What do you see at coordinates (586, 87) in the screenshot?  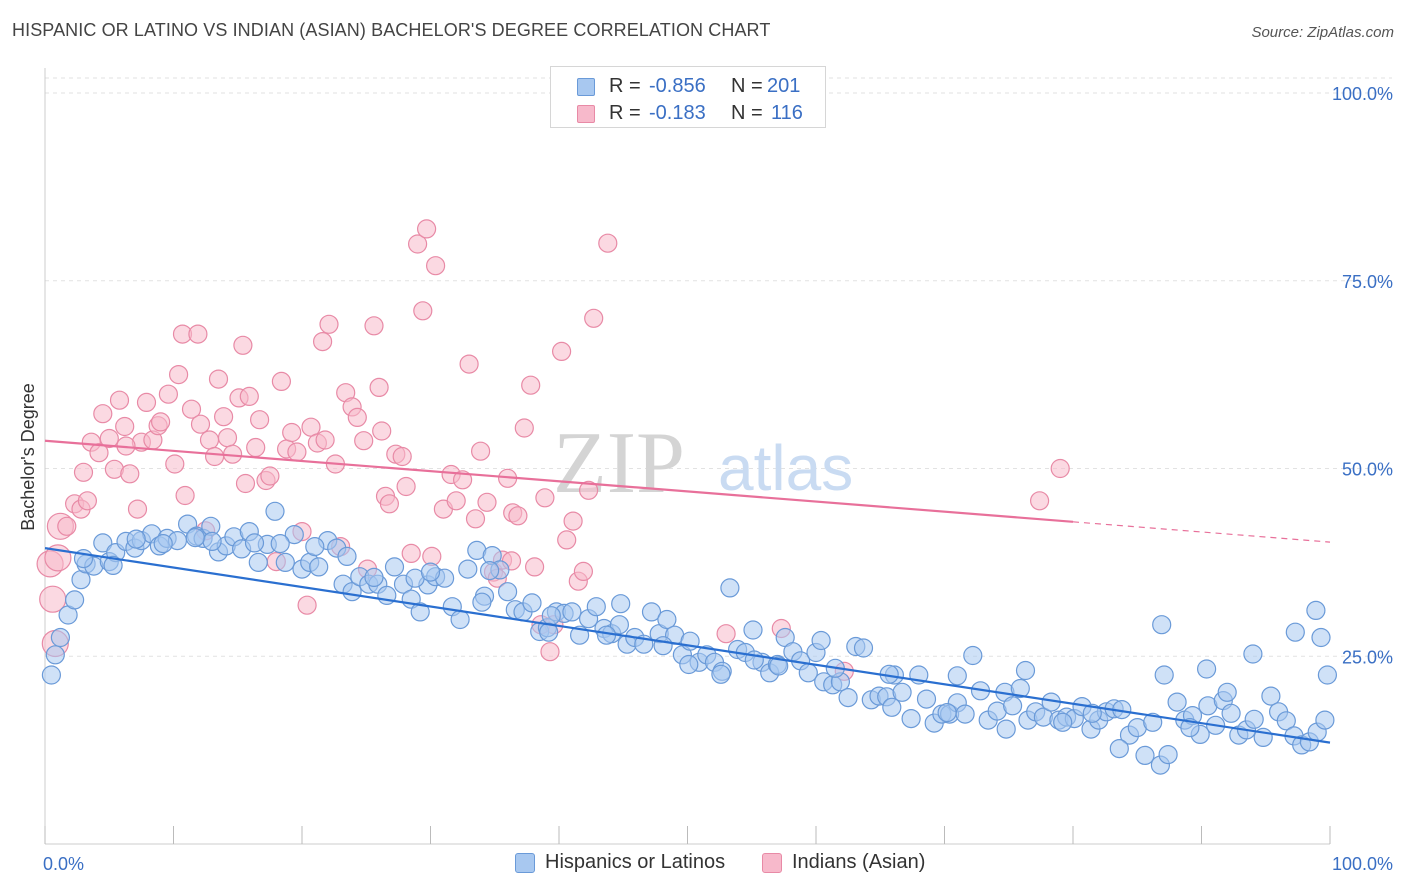 I see `legend-swatch-blue` at bounding box center [586, 87].